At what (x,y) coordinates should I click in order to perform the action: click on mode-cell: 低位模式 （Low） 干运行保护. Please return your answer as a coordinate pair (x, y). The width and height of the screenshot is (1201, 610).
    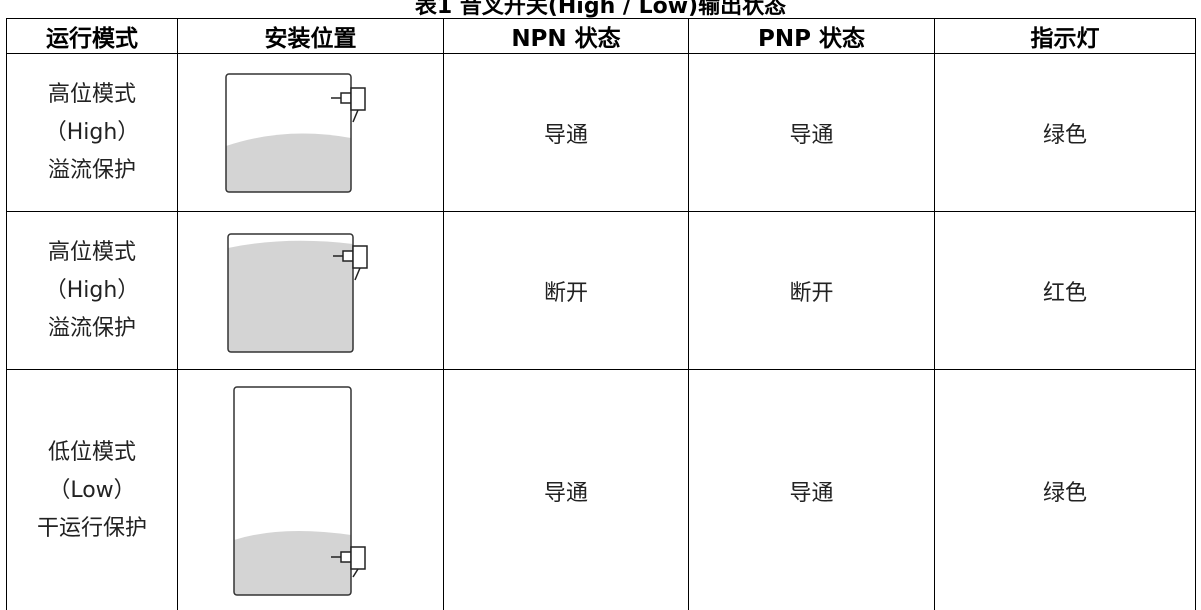
    Looking at the image, I should click on (92, 489).